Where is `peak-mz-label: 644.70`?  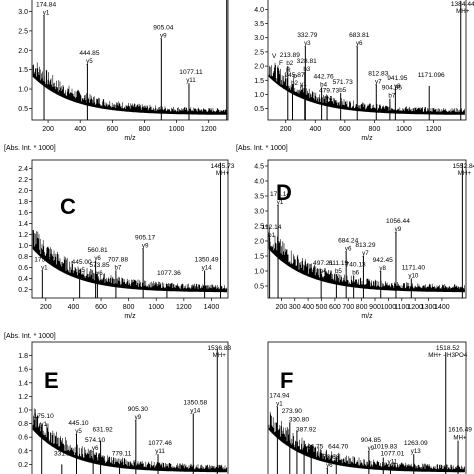
peak-mz-label: 644.70 is located at coordinates (338, 447).